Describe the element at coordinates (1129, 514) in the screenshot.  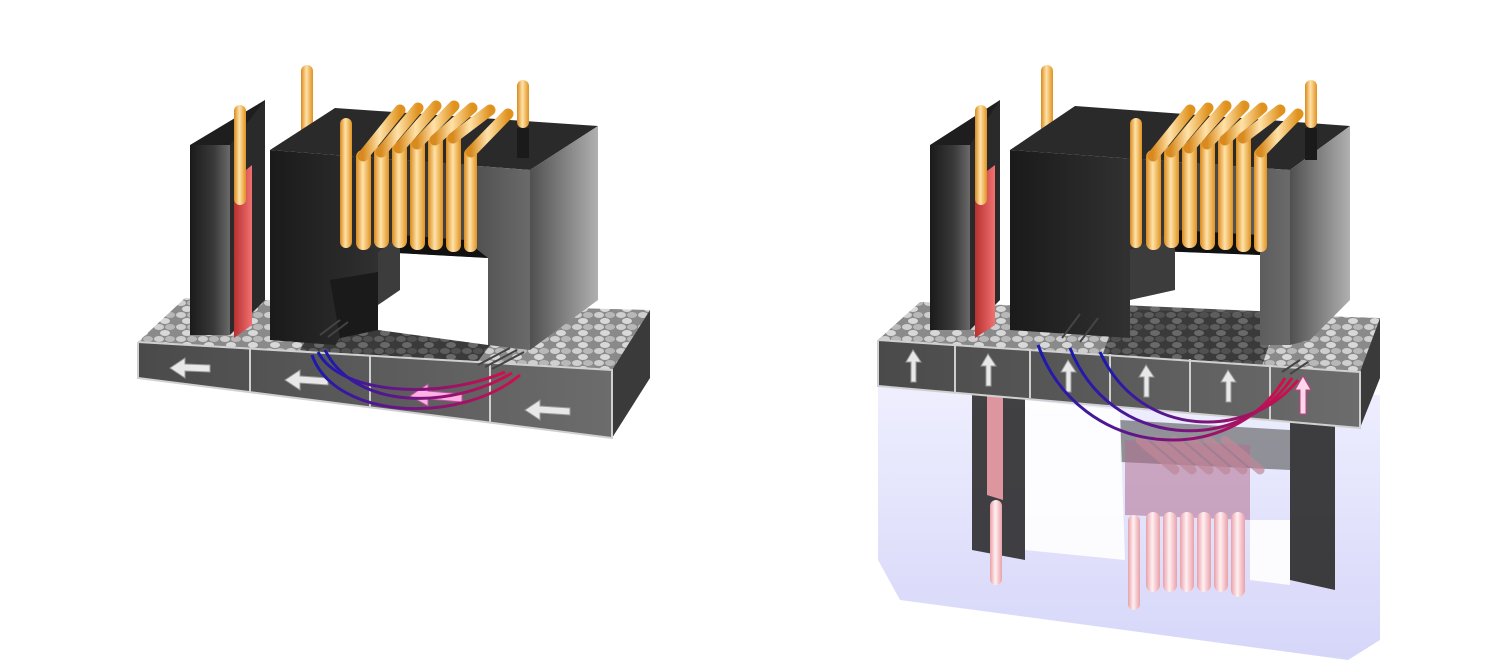
I see `soft-underlayer` at that location.